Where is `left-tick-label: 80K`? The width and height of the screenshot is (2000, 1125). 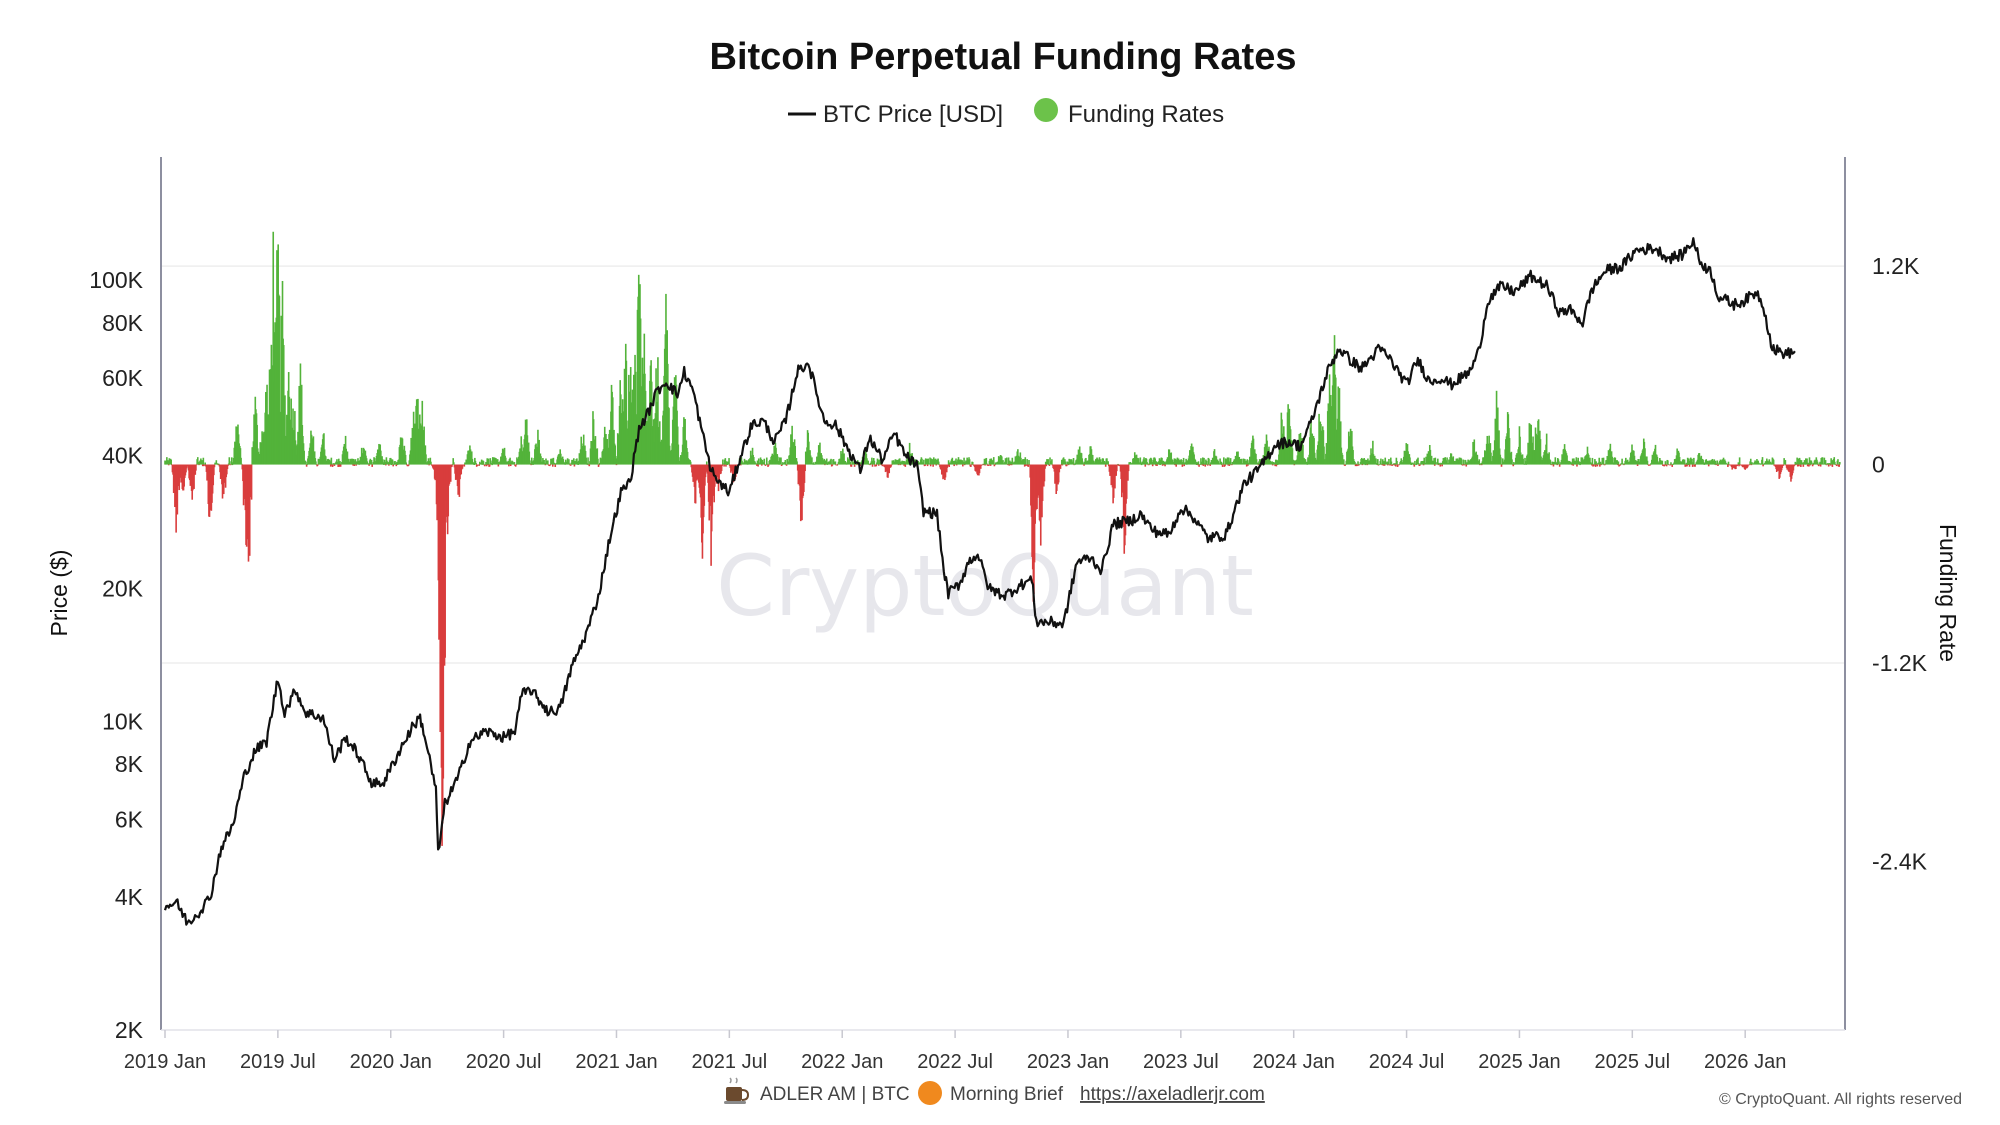
left-tick-label: 80K is located at coordinates (123, 323).